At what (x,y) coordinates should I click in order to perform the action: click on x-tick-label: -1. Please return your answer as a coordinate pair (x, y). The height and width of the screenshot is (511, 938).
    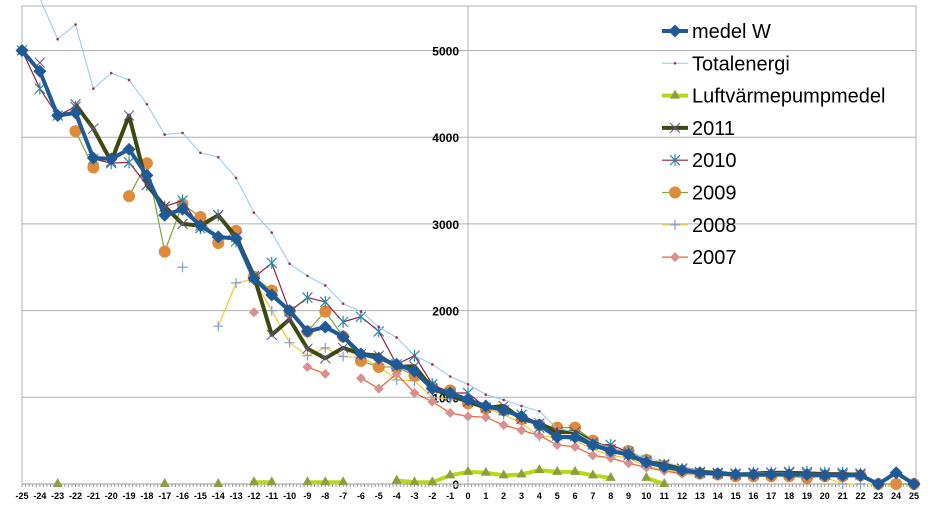
    Looking at the image, I should click on (450, 496).